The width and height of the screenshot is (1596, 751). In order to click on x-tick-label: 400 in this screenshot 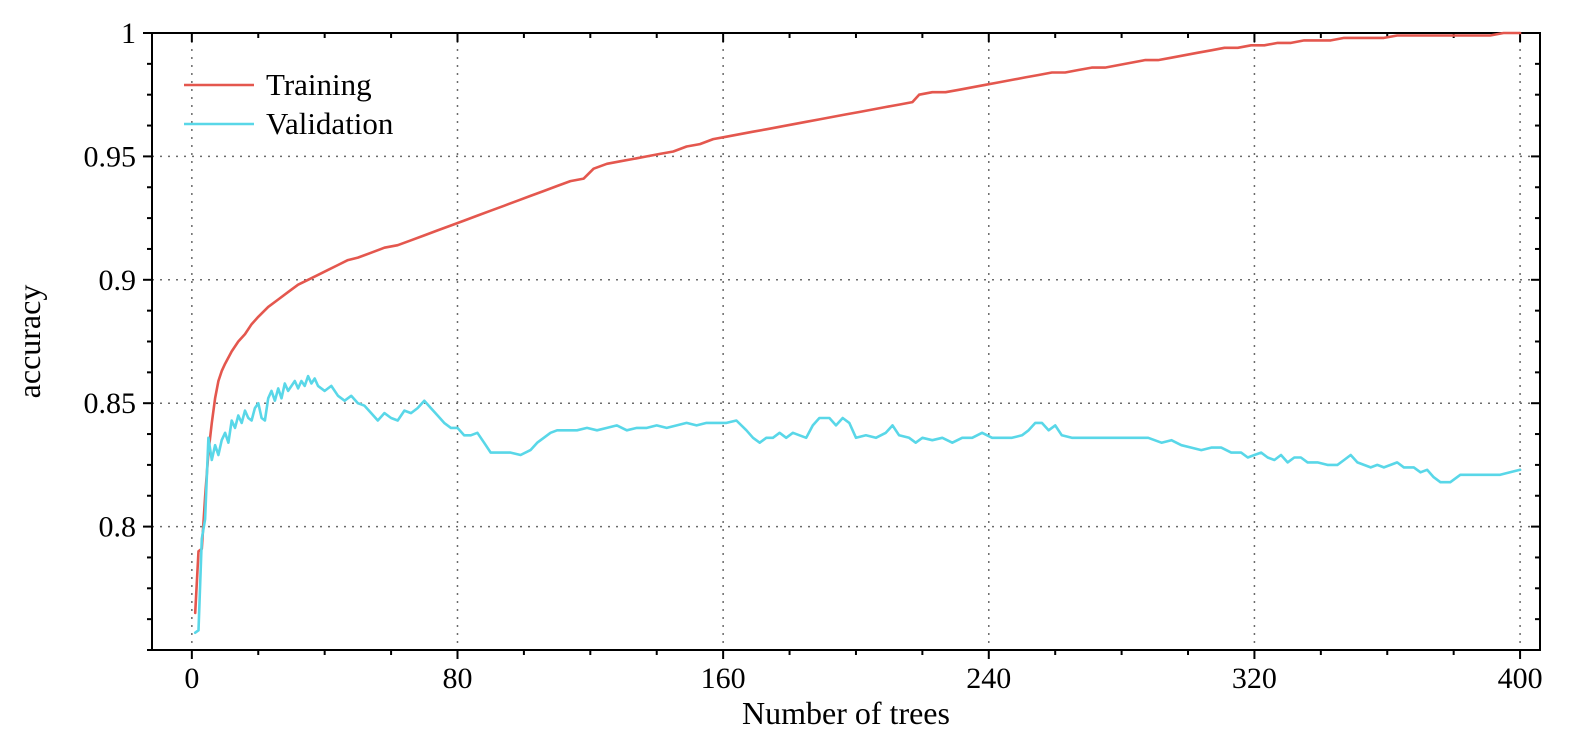, I will do `click(1520, 678)`.